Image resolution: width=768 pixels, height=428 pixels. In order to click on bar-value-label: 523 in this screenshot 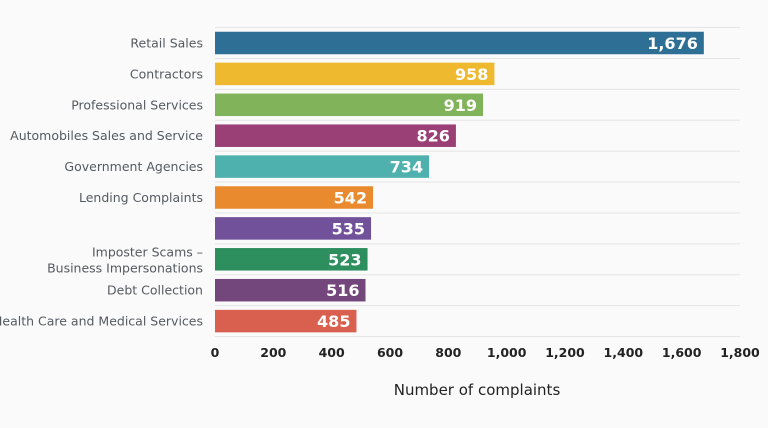, I will do `click(344, 259)`.